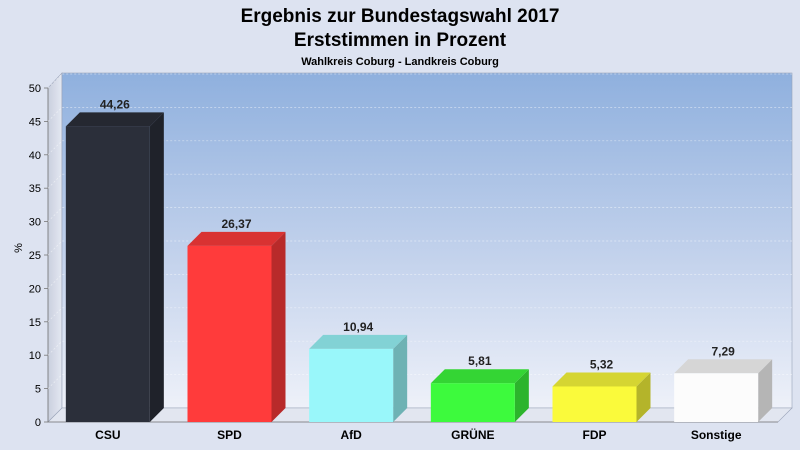 The width and height of the screenshot is (800, 450). Describe the element at coordinates (400, 62) in the screenshot. I see `chart-subtitle-region: Wahlkreis Coburg - Landkreis Coburg` at that location.